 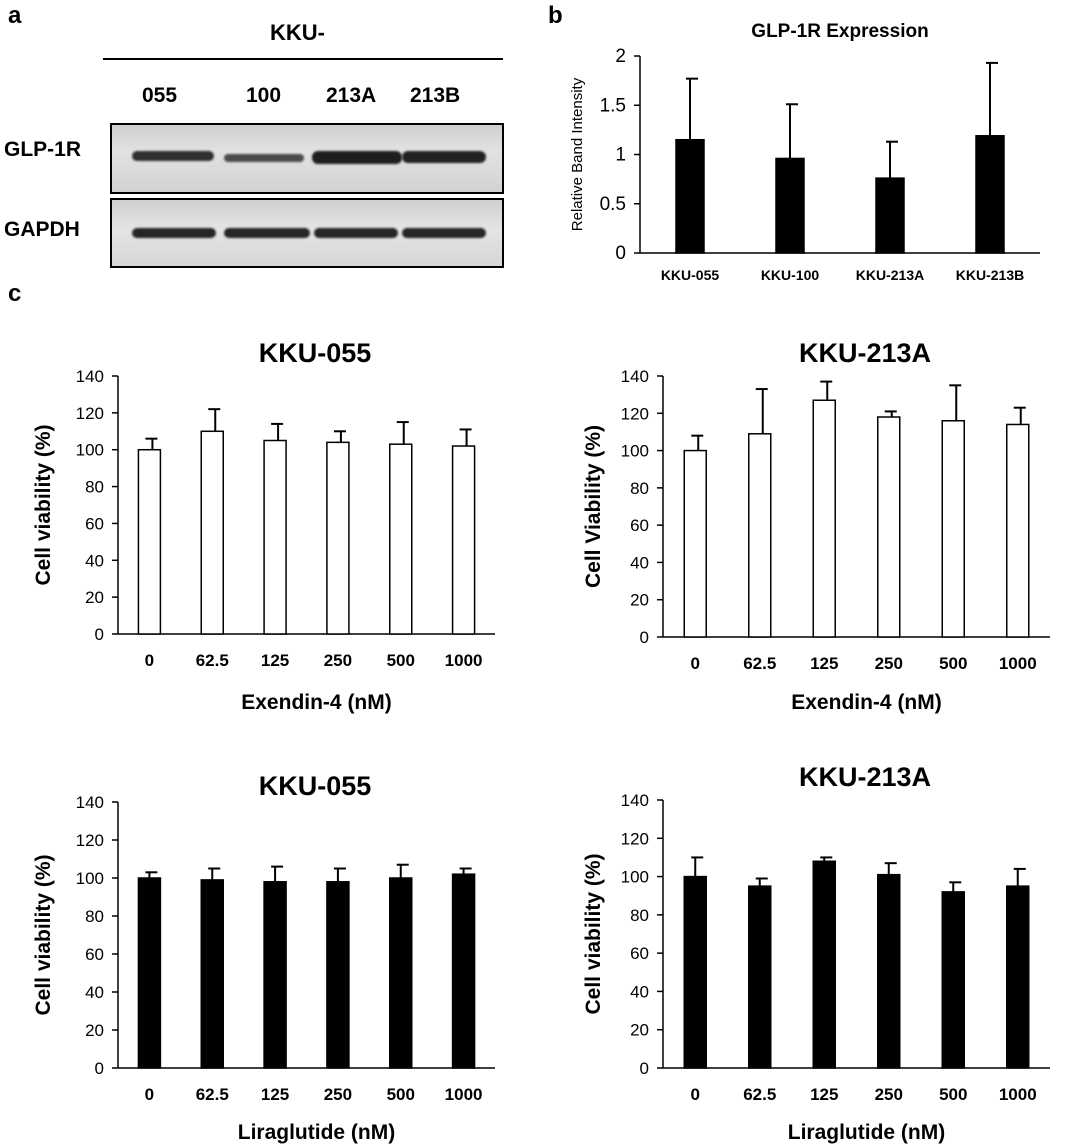 What do you see at coordinates (613, 105) in the screenshot?
I see `b-y-tick-label: 1.5` at bounding box center [613, 105].